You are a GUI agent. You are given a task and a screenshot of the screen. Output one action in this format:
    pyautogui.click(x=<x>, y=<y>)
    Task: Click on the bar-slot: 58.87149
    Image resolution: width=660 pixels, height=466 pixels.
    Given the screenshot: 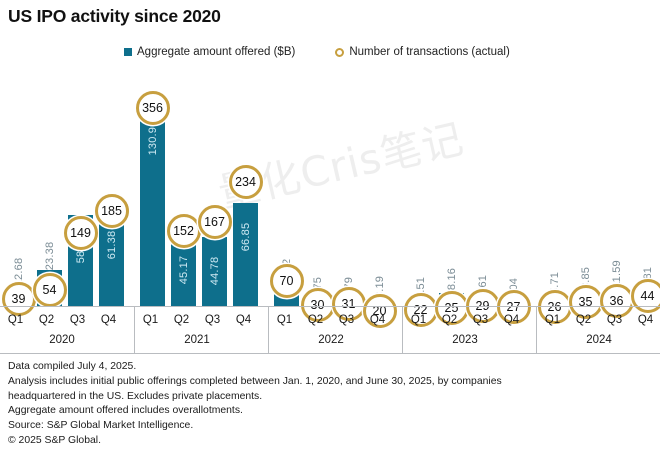 What is the action you would take?
    pyautogui.click(x=80, y=173)
    